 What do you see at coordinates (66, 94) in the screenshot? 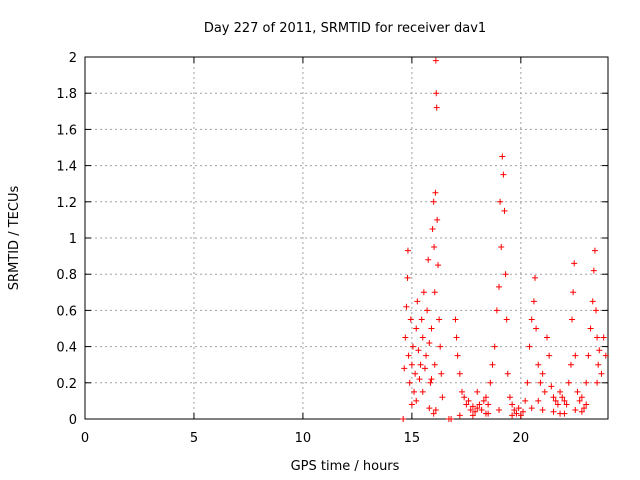
I see `y-tick-label: 1.8` at bounding box center [66, 94].